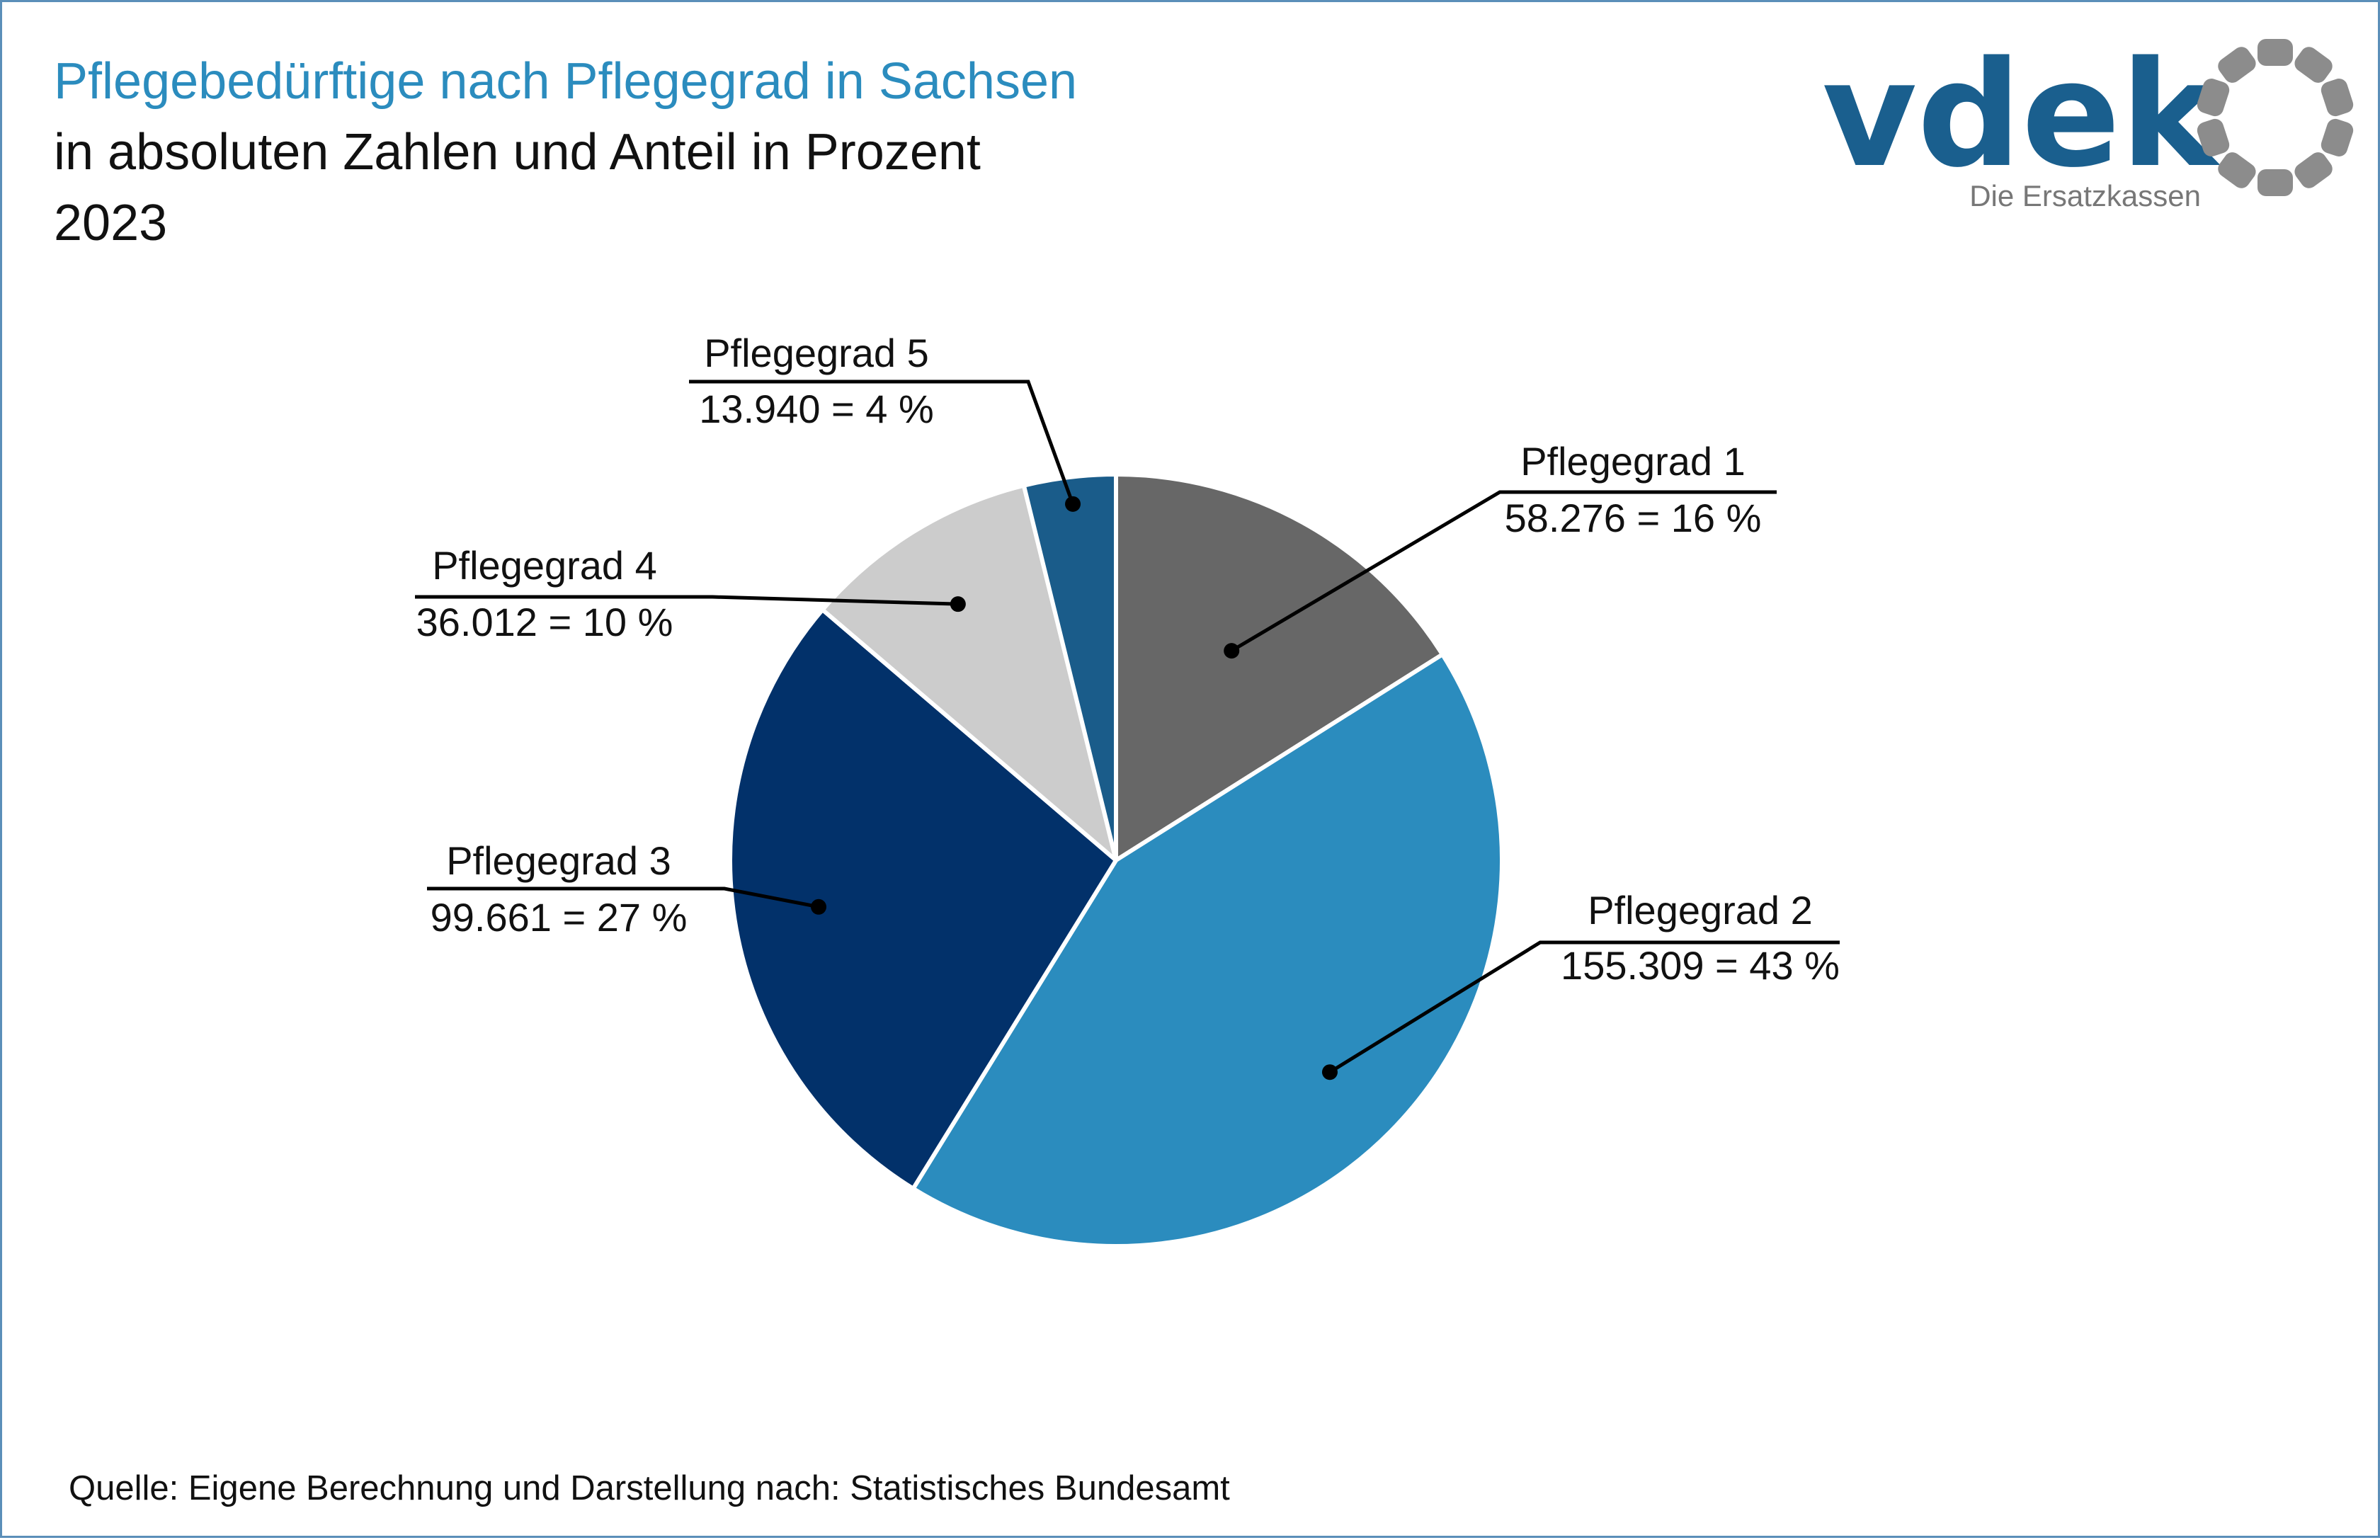 Image resolution: width=2380 pixels, height=1540 pixels. What do you see at coordinates (111, 223) in the screenshot?
I see `chart-year: 2023` at bounding box center [111, 223].